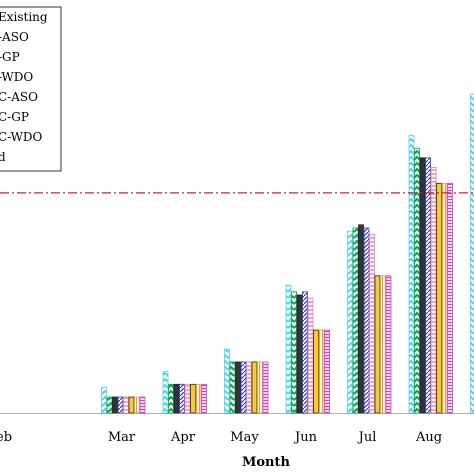 The height and width of the screenshot is (474, 474). Describe the element at coordinates (266, 462) in the screenshot. I see `x-axis-title: Month` at that location.